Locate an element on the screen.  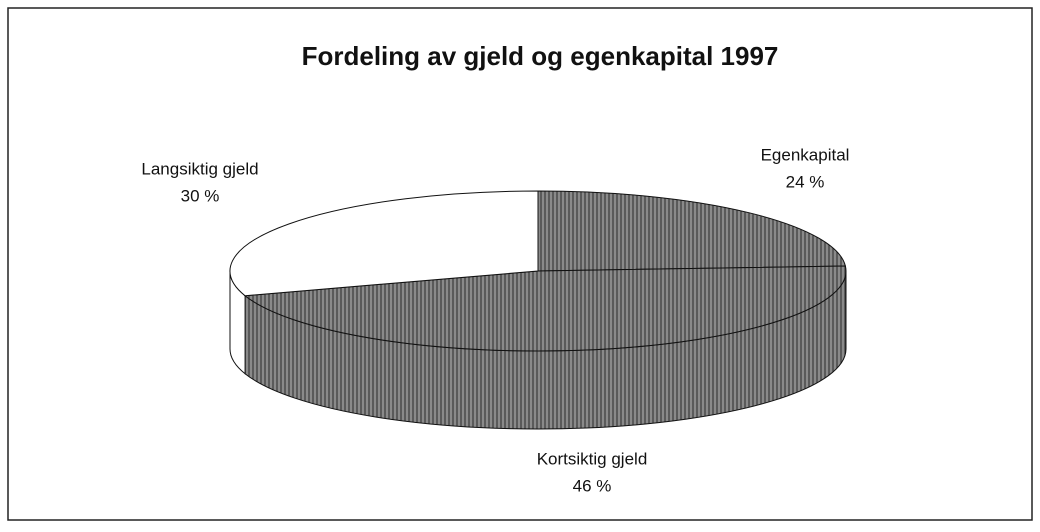
slice-value-label: 24 % is located at coordinates (805, 181).